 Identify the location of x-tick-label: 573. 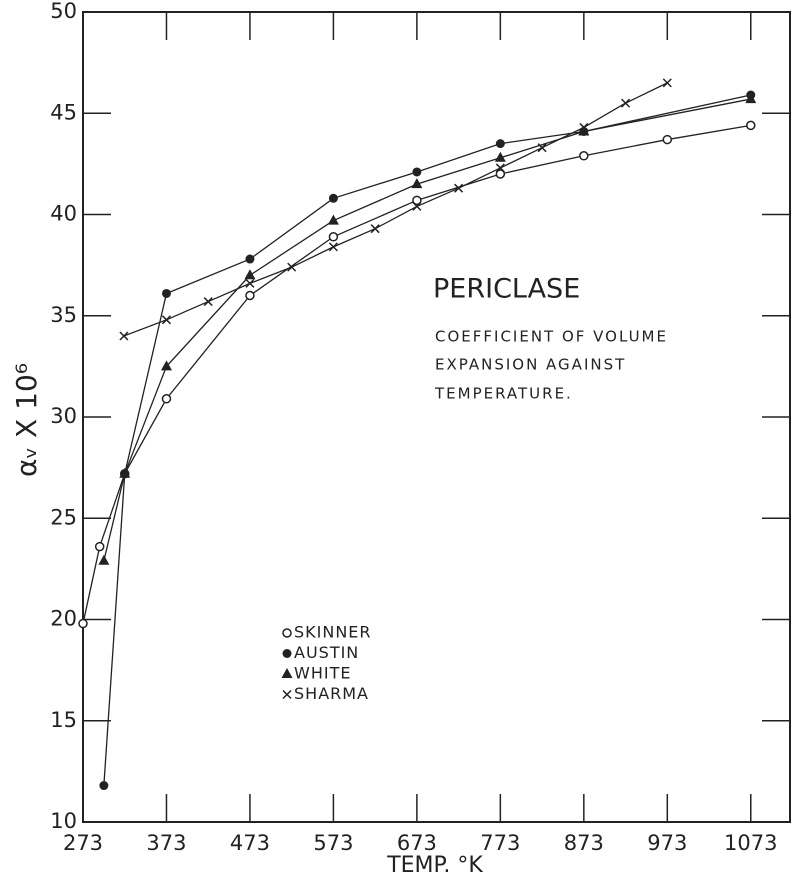
(333, 843).